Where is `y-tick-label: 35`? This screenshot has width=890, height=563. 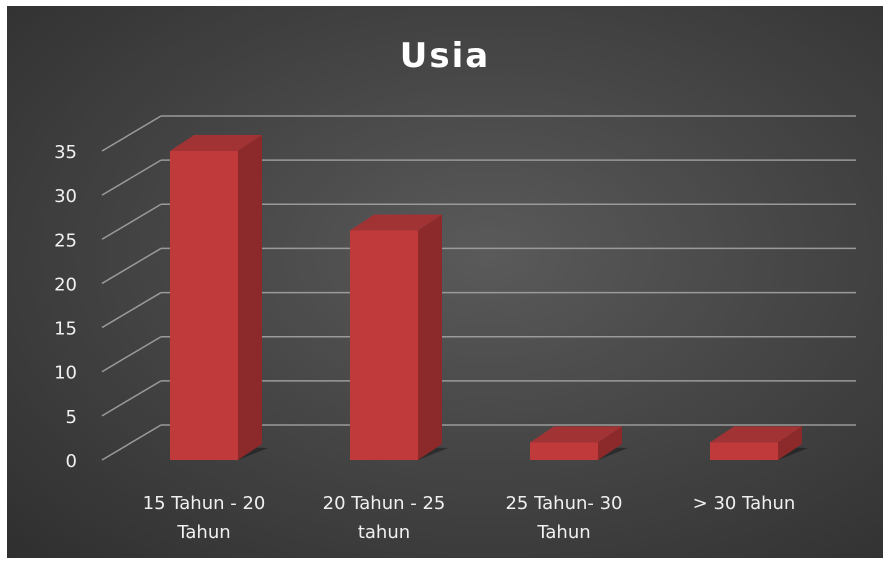
y-tick-label: 35 is located at coordinates (65, 152).